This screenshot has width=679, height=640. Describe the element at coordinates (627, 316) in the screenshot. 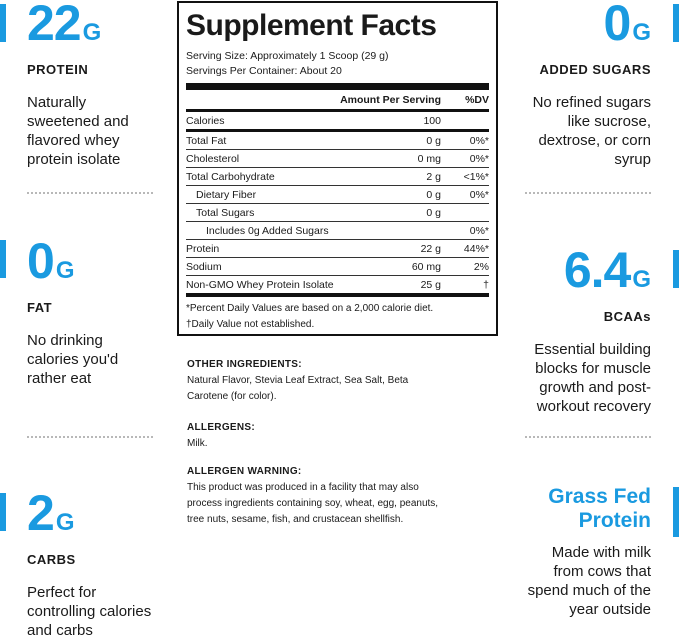

I see `stat-label: BCAAs` at that location.